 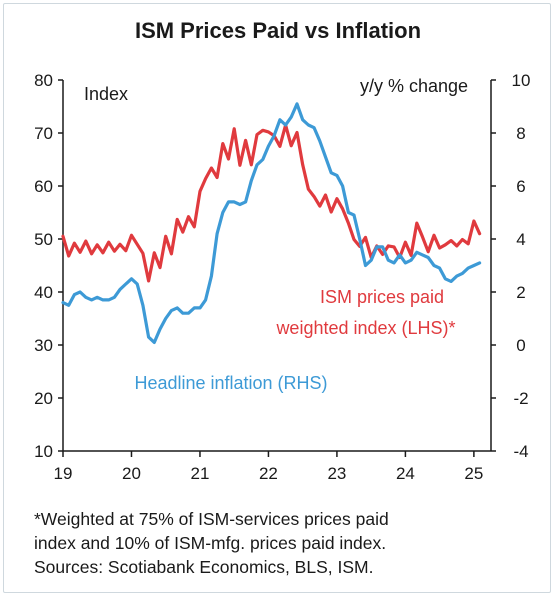 What do you see at coordinates (268, 473) in the screenshot?
I see `x-tick-label: 22` at bounding box center [268, 473].